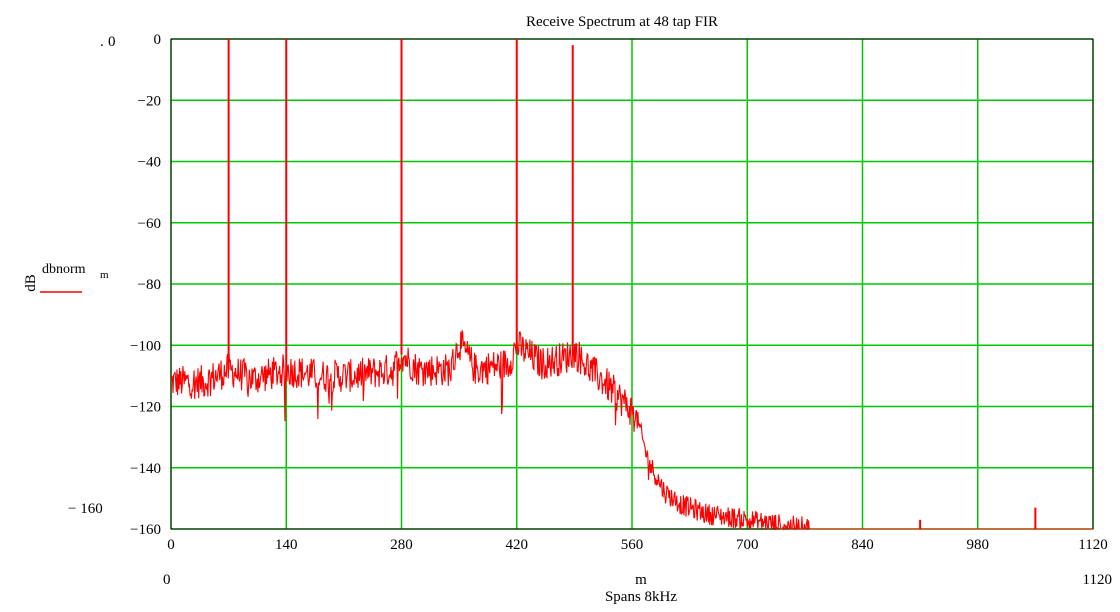  Describe the element at coordinates (149, 163) in the screenshot. I see `y-tick-label: −40` at that location.